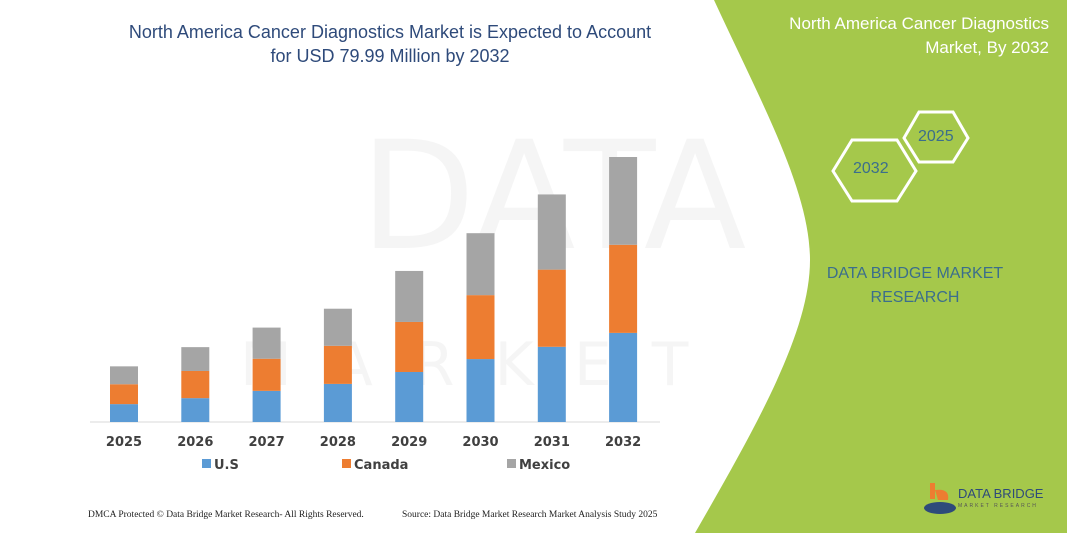  What do you see at coordinates (551, 232) in the screenshot?
I see `bar-mexico-2031` at bounding box center [551, 232].